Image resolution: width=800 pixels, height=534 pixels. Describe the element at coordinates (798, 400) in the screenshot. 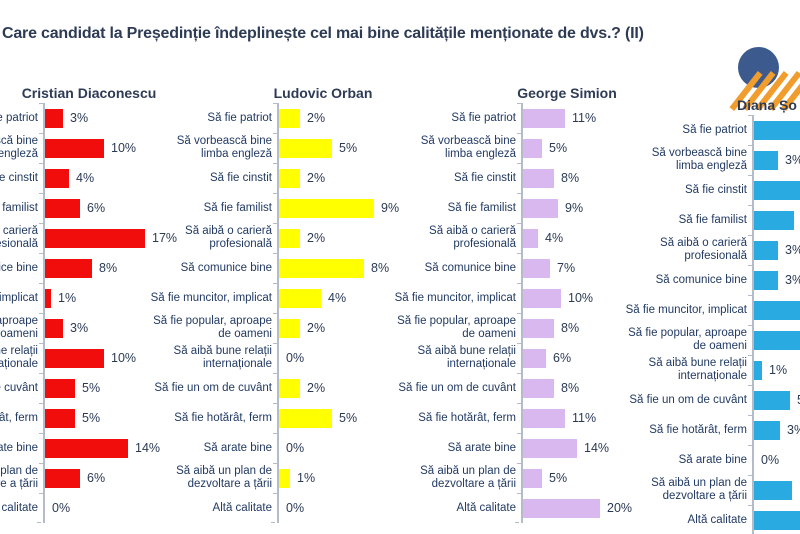

I see `value-label: 5` at that location.